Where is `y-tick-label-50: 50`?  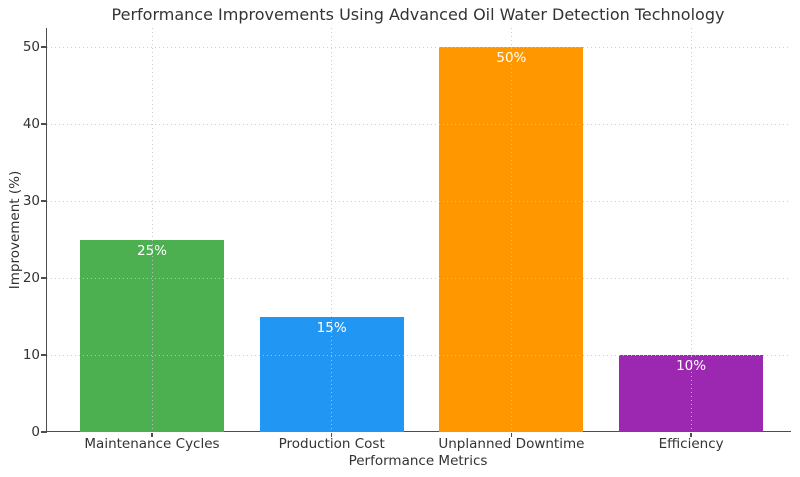 y-tick-label-50: 50 is located at coordinates (31, 47).